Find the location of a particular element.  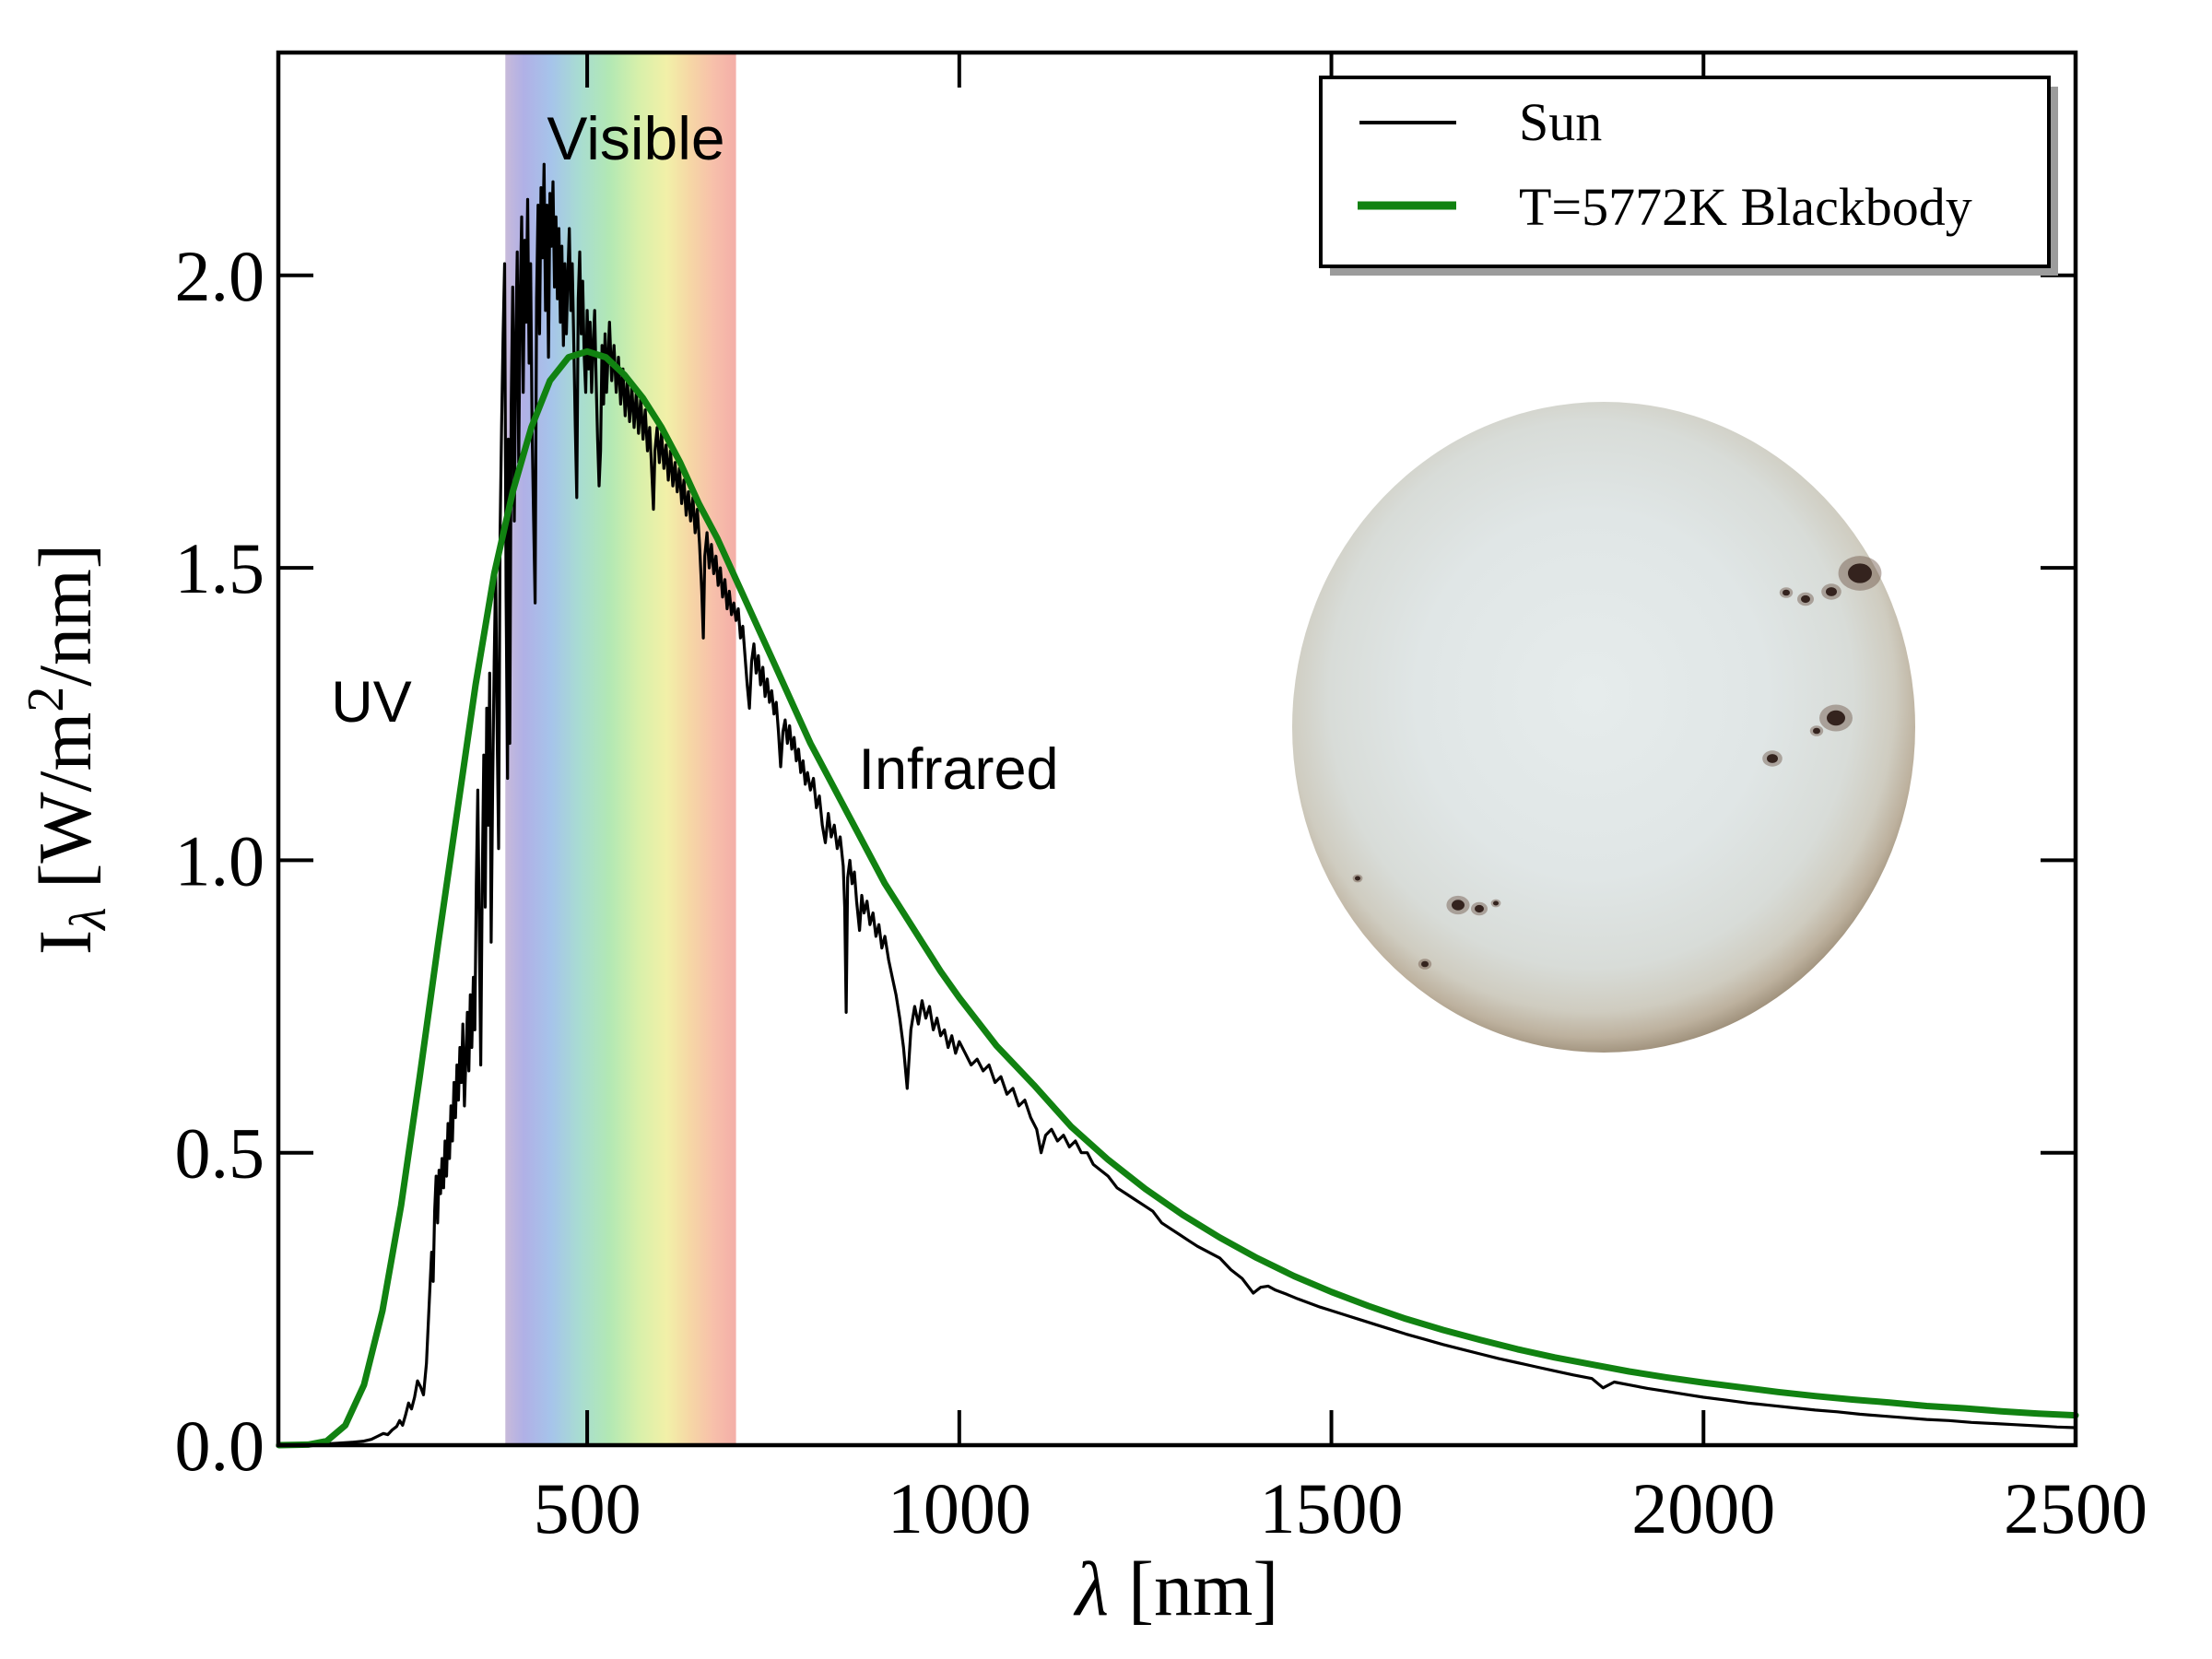

uv-annotation: UV is located at coordinates (371, 702).